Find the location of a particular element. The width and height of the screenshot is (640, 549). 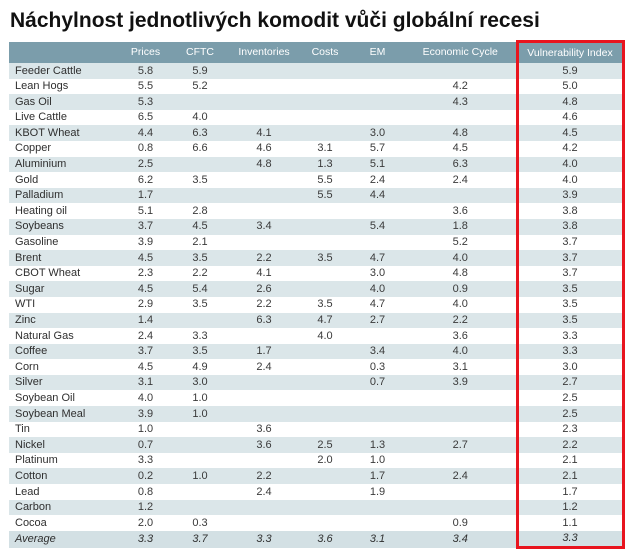

column-header-em: EM is located at coordinates (377, 52).